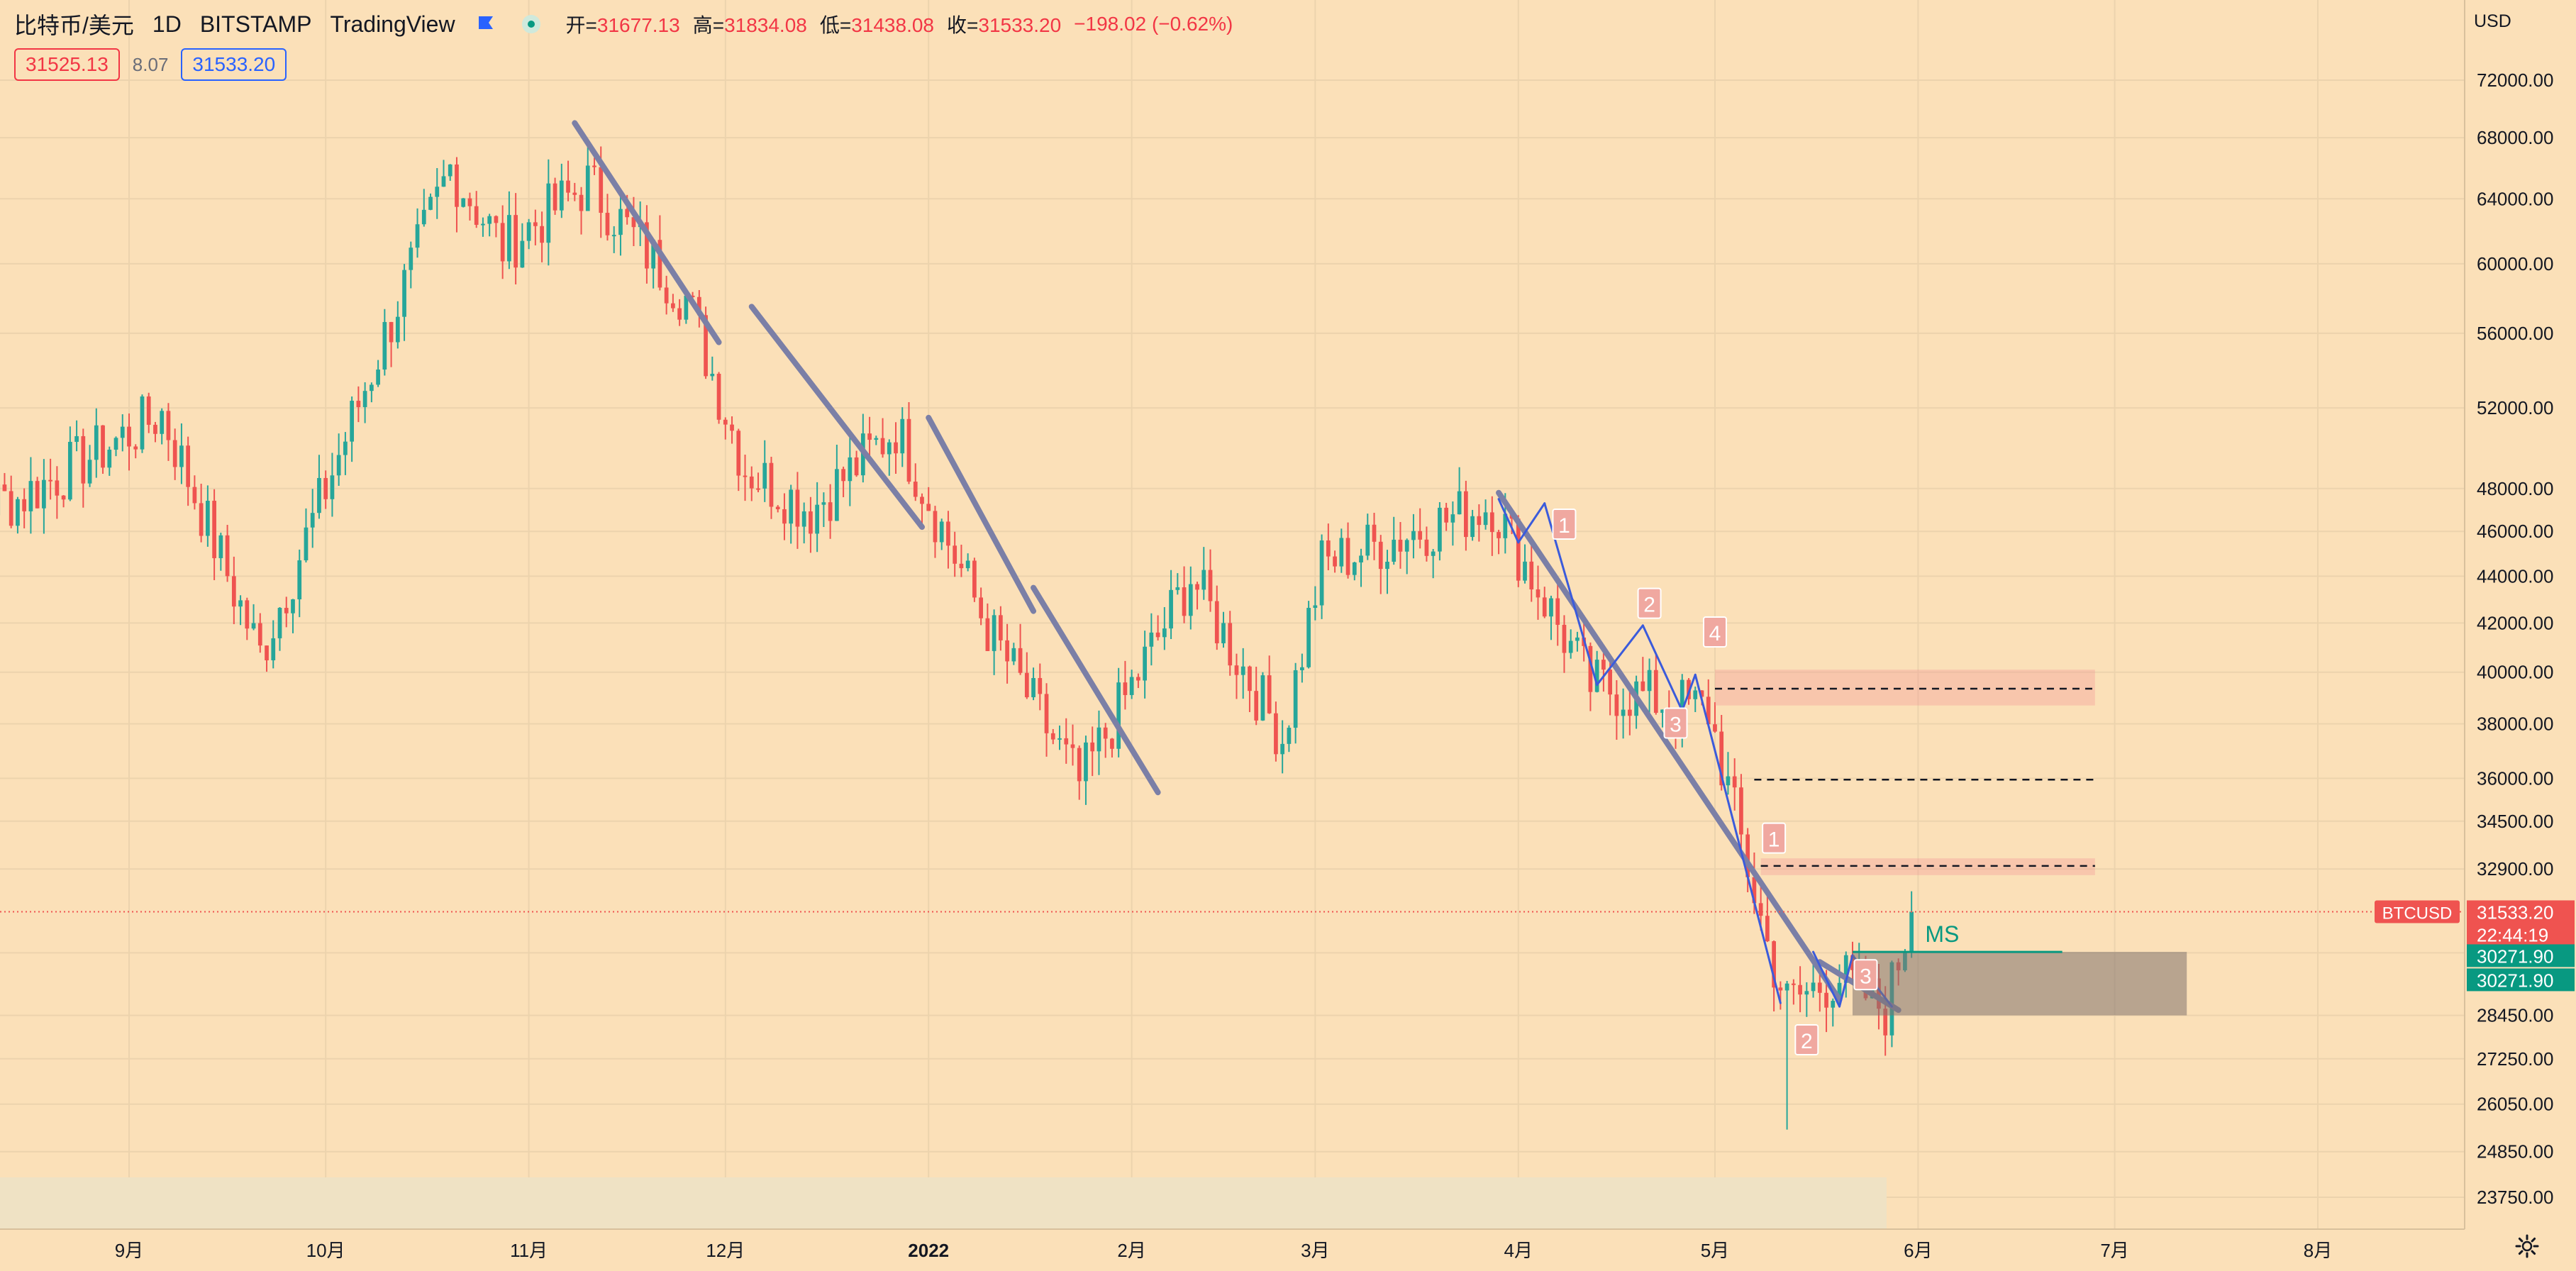 Image resolution: width=2576 pixels, height=1271 pixels. Describe the element at coordinates (167, 24) in the screenshot. I see `interval-label: 1D` at that location.